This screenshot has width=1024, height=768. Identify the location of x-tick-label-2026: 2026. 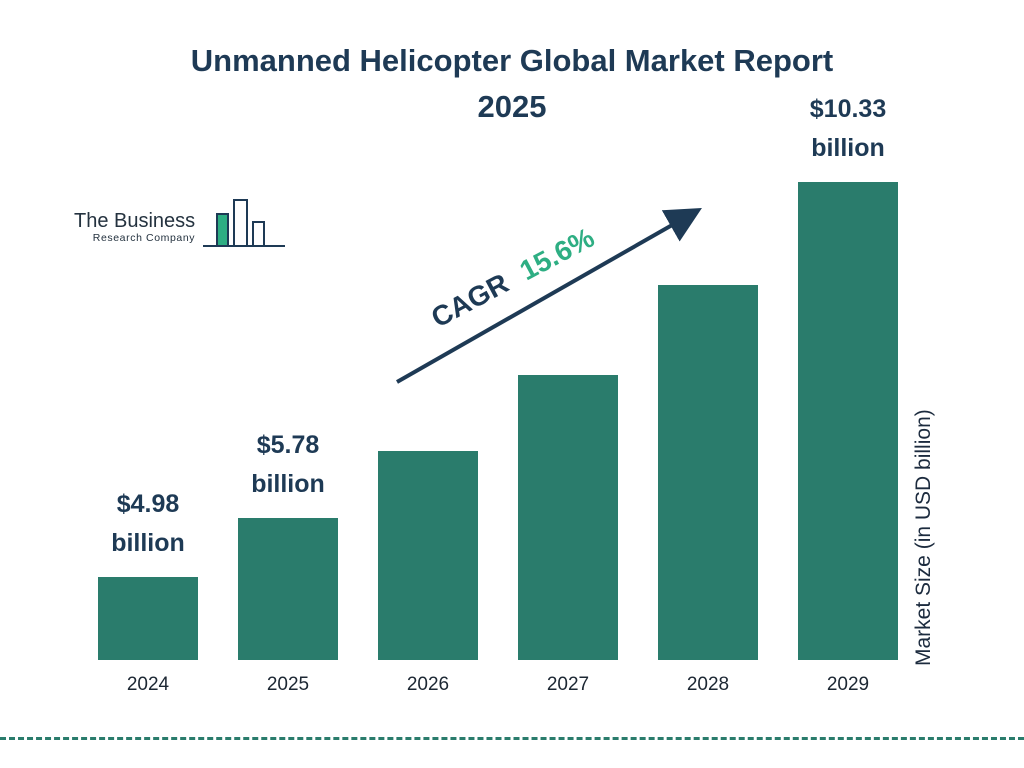
(428, 684).